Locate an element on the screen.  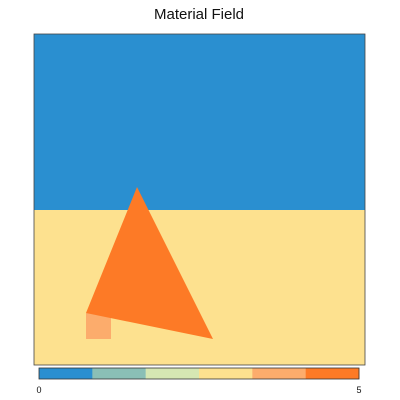
chart-title: Material Field is located at coordinates (199, 14).